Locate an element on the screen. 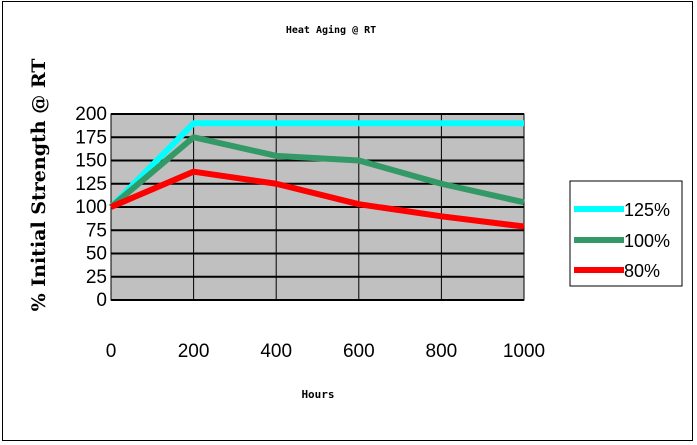  y-tick-label: 25 is located at coordinates (96, 277).